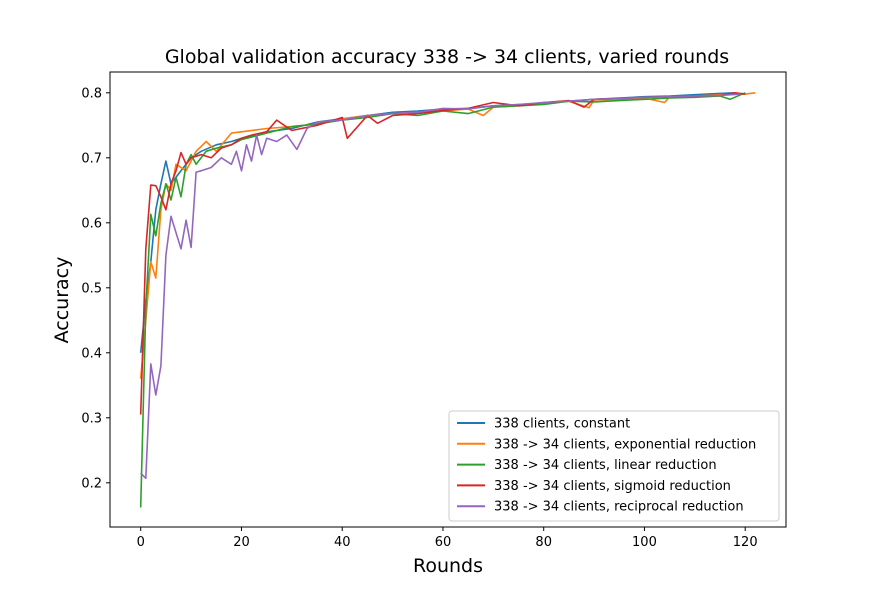  What do you see at coordinates (562, 424) in the screenshot?
I see `legend-label: 338 clients, constant` at bounding box center [562, 424].